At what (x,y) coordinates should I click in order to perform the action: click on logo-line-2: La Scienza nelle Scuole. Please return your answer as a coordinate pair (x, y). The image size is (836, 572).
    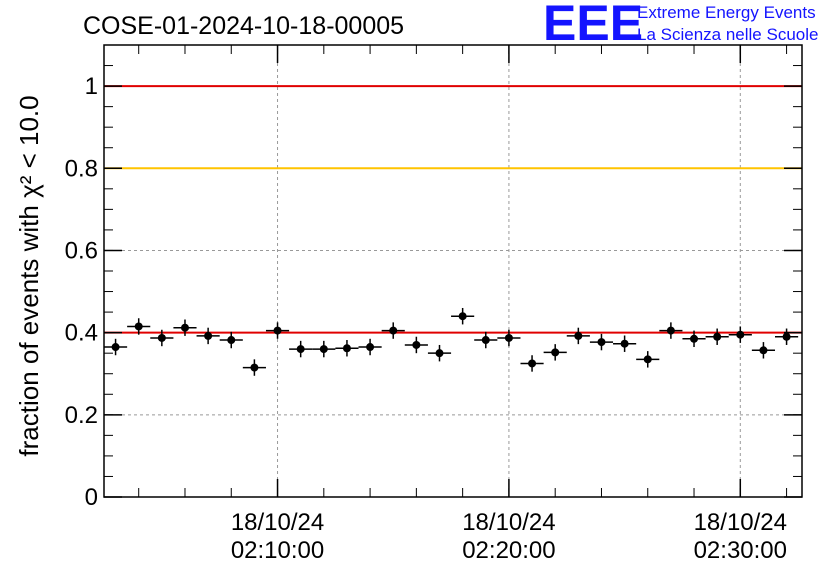
    Looking at the image, I should click on (727, 34).